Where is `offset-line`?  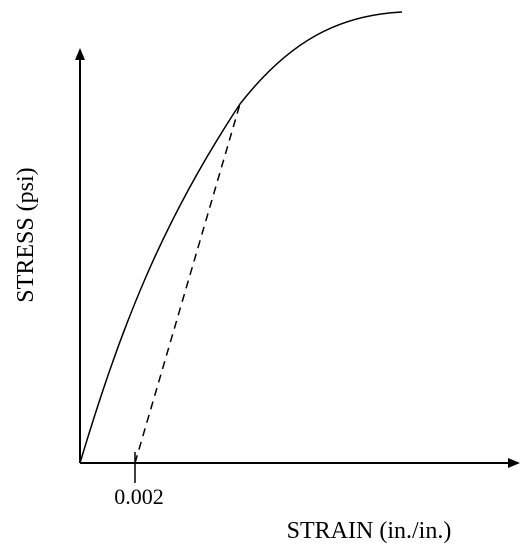 offset-line is located at coordinates (187, 283).